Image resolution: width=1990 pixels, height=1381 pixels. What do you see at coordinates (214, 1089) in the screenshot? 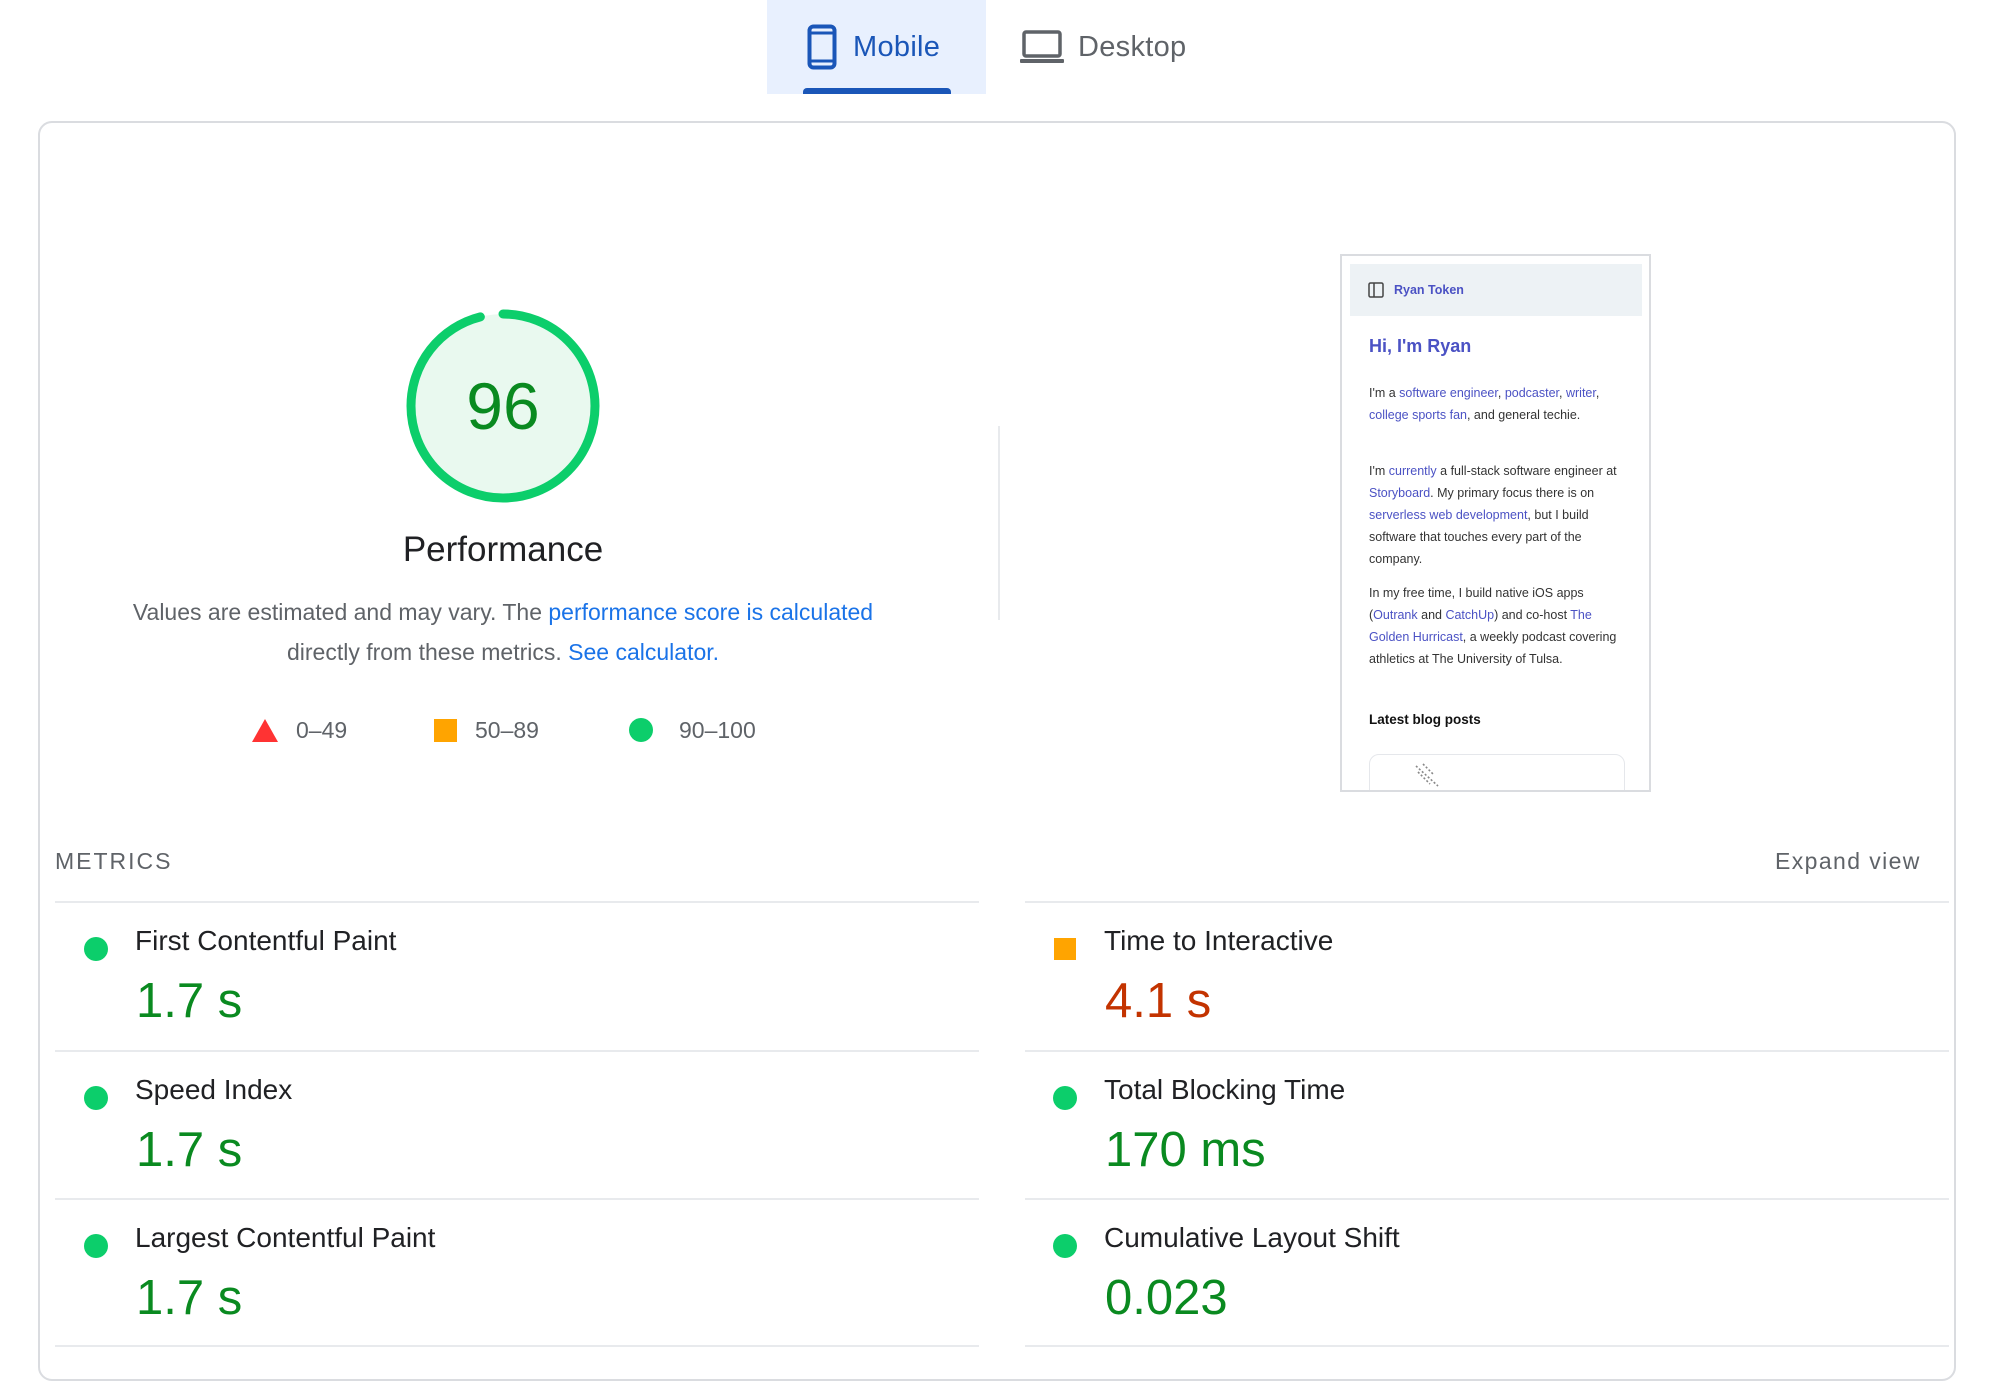
I see `metric-name: Speed Index` at bounding box center [214, 1089].